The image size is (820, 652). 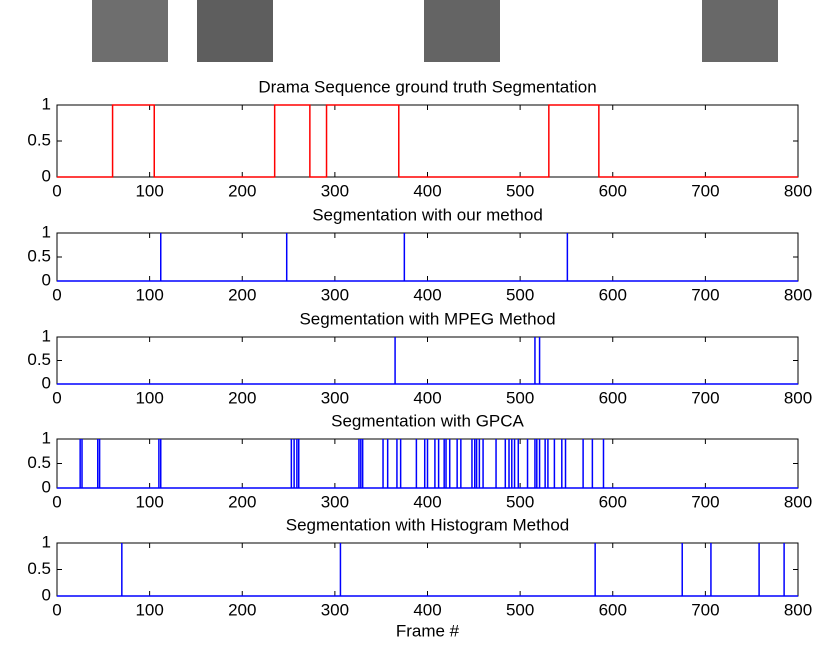 What do you see at coordinates (427, 524) in the screenshot?
I see `subplot-title: Segmentation with Histogram Method` at bounding box center [427, 524].